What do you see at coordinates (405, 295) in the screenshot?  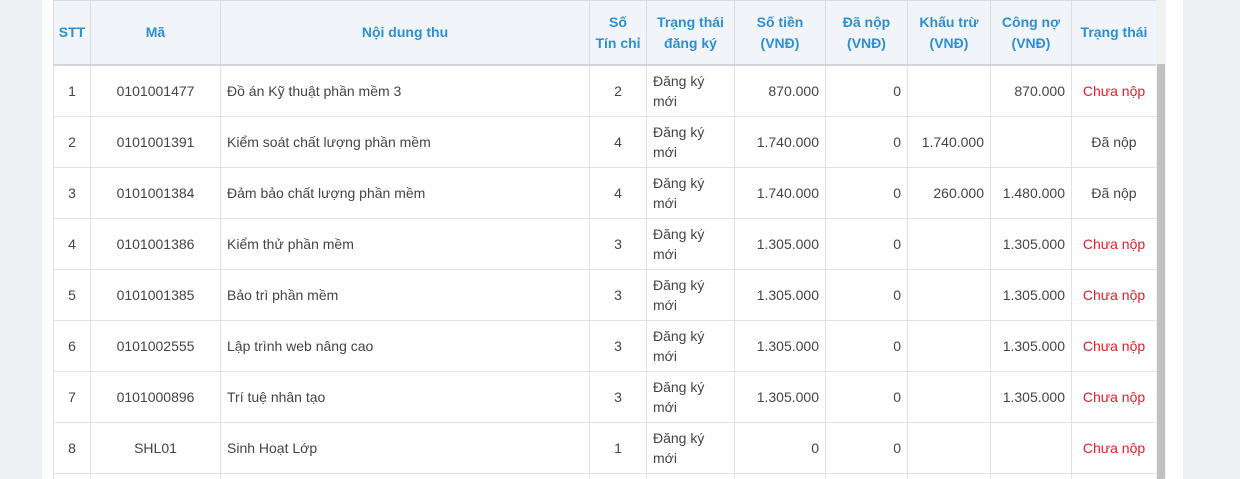 I see `cell-content: Bảo trì phần mềm` at bounding box center [405, 295].